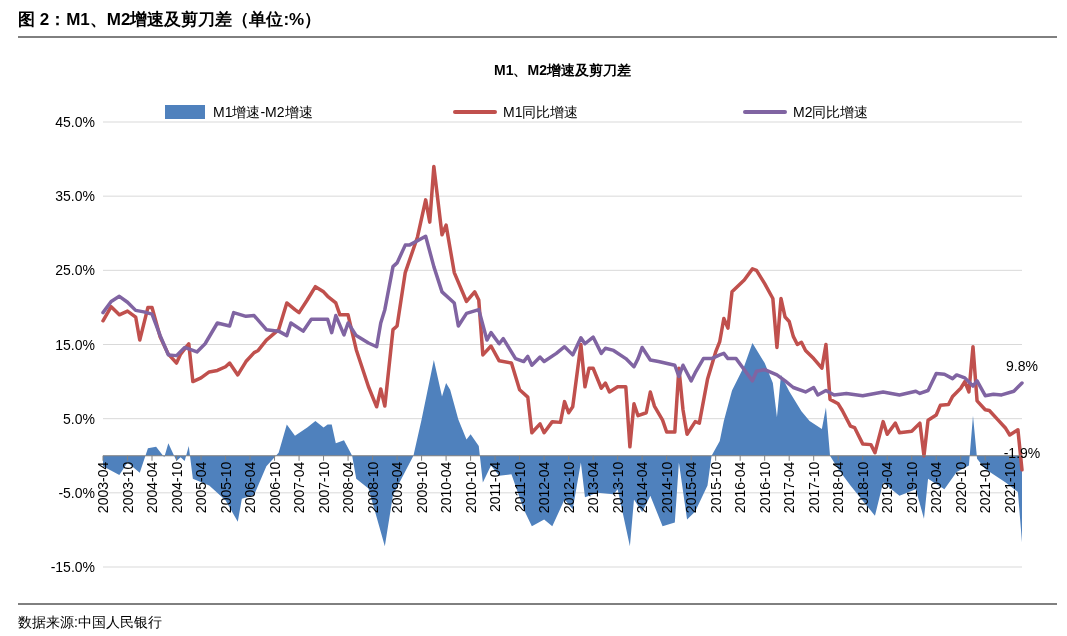  Describe the element at coordinates (495, 487) in the screenshot. I see `x-tick-label: 2011-04` at that location.